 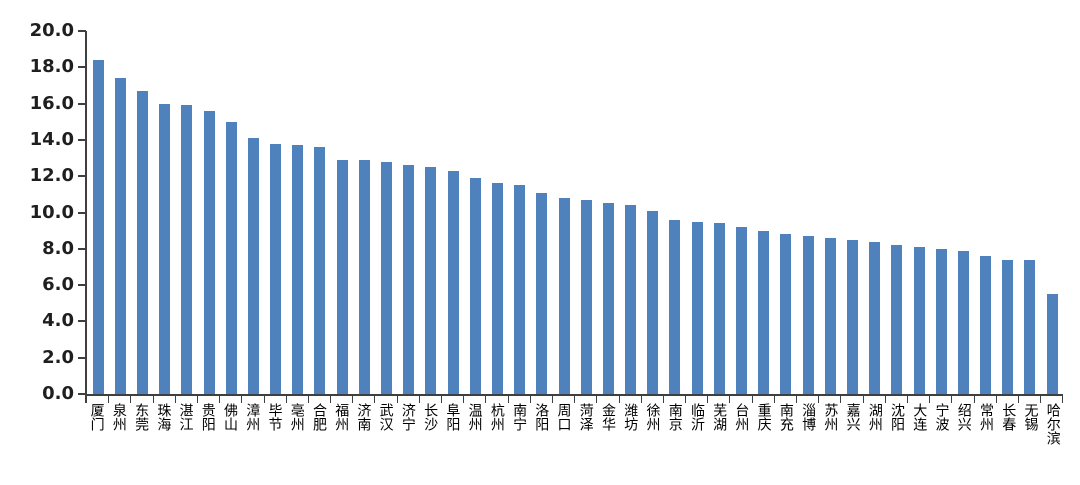 What do you see at coordinates (585, 438) in the screenshot?
I see `x-label-cell: 菏泽` at bounding box center [585, 438].